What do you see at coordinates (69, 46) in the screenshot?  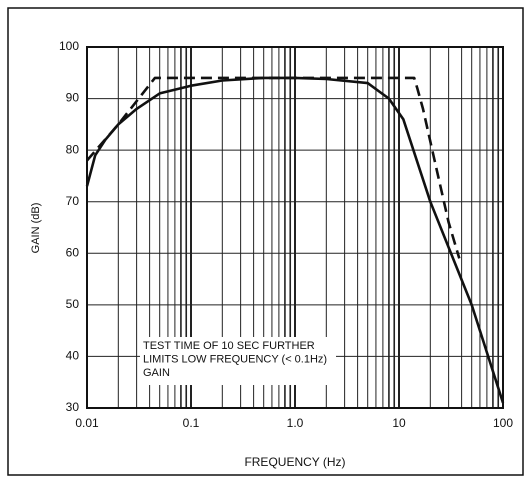 I see `y-tick-label: 100` at bounding box center [69, 46].